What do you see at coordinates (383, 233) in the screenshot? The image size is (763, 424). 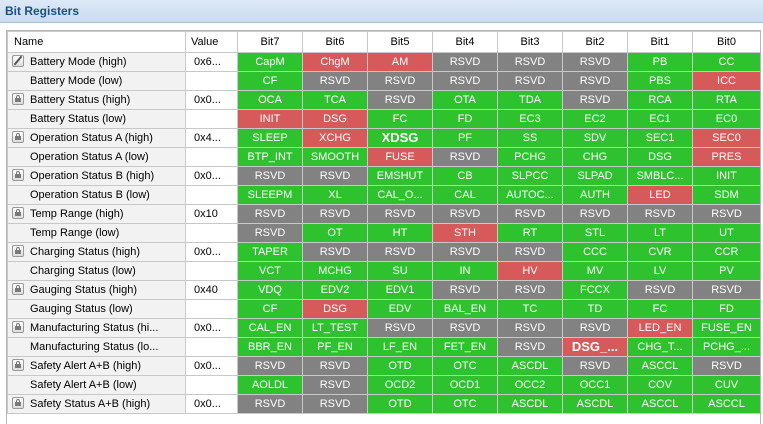 I see `register-row: Temp Range (low) RSVD OT HT STH RT STL LT UT` at bounding box center [383, 233].